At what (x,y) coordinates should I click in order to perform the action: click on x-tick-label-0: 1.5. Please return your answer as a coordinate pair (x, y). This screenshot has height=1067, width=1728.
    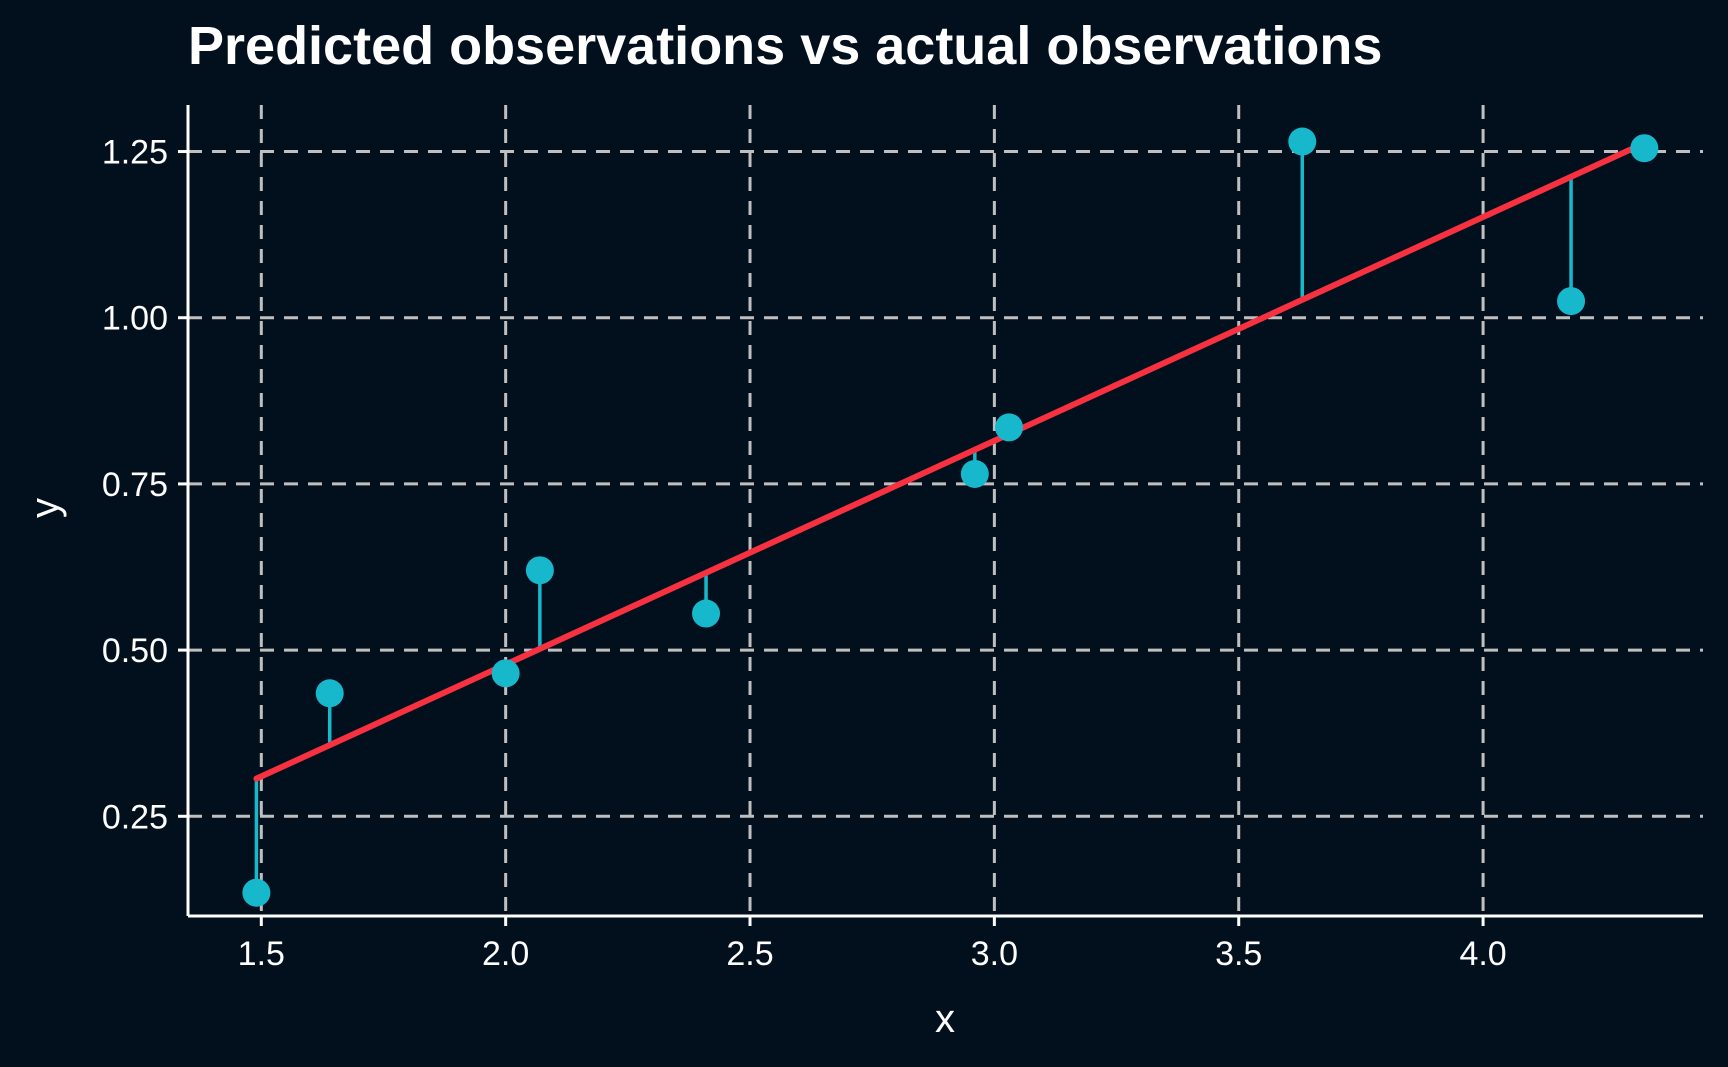
    Looking at the image, I should click on (261, 954).